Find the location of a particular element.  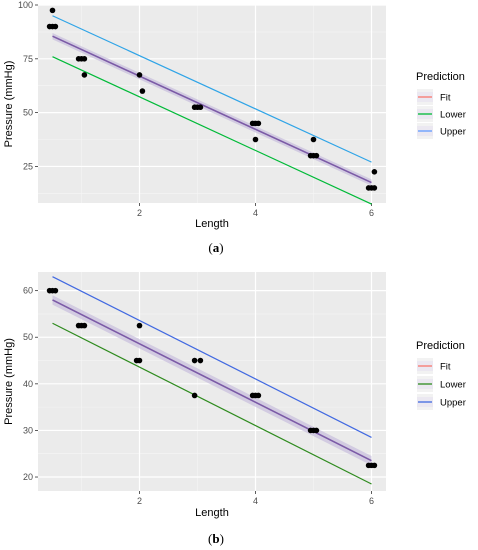

y-tick-label: 30 is located at coordinates (28, 430).